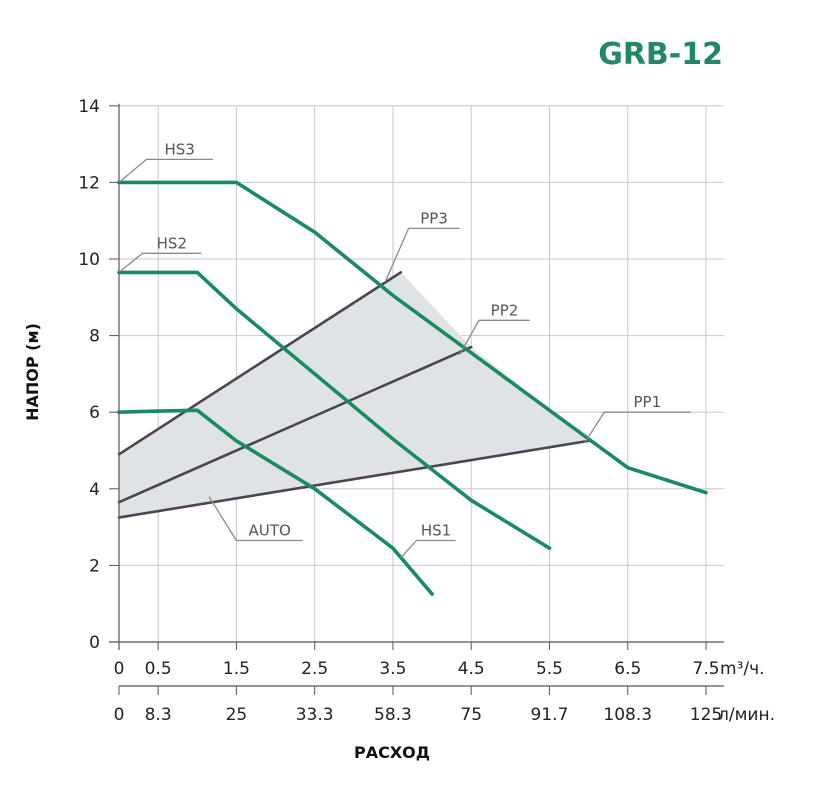 The image size is (832, 797). I want to click on x2-tick-label: 8.3, so click(158, 715).